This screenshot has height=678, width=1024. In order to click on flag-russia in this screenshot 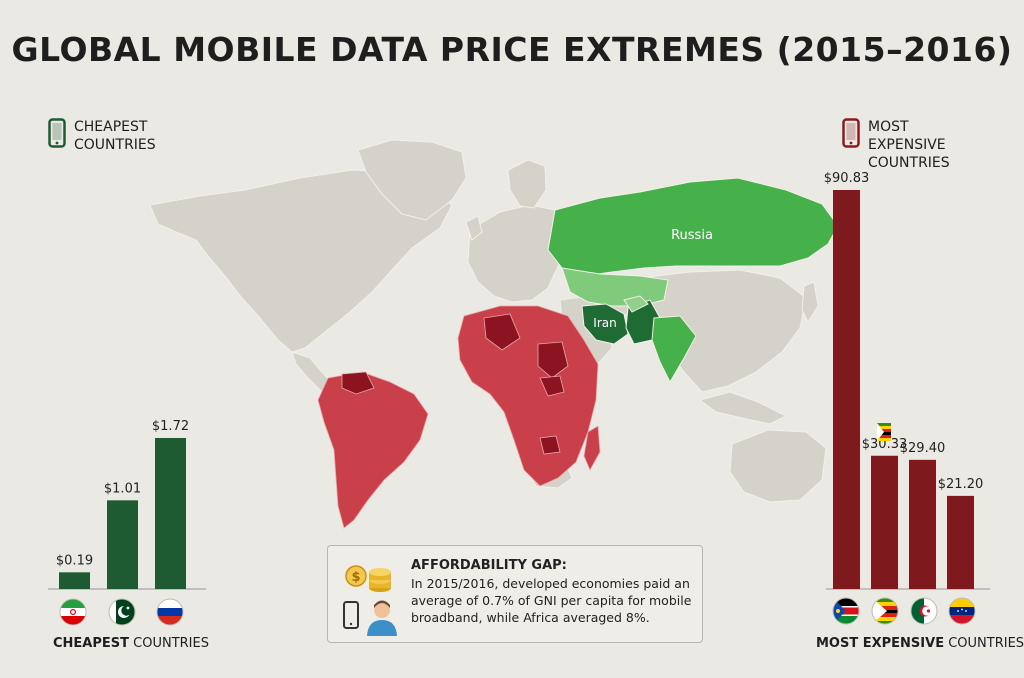, I will do `click(170, 612)`.